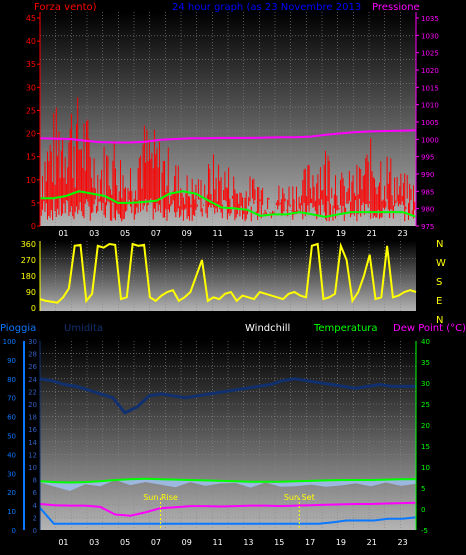 The image size is (466, 555). I want to click on direction-axis-ticks: 0 90 180 270 360, so click(28, 276).